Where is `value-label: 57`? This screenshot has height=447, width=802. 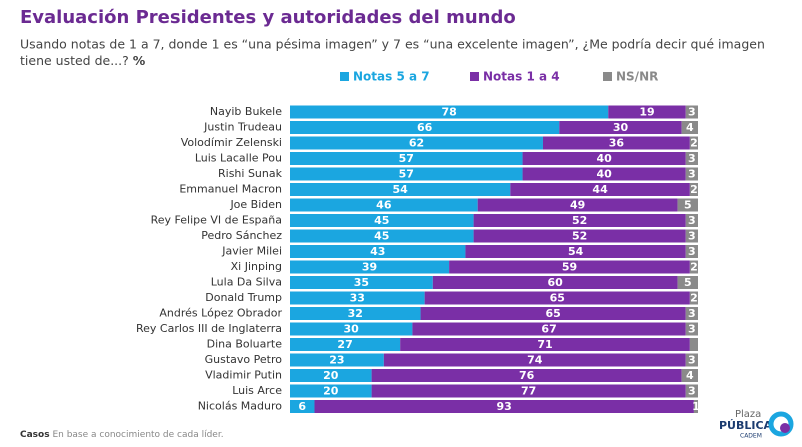
value-label: 57 is located at coordinates (406, 174).